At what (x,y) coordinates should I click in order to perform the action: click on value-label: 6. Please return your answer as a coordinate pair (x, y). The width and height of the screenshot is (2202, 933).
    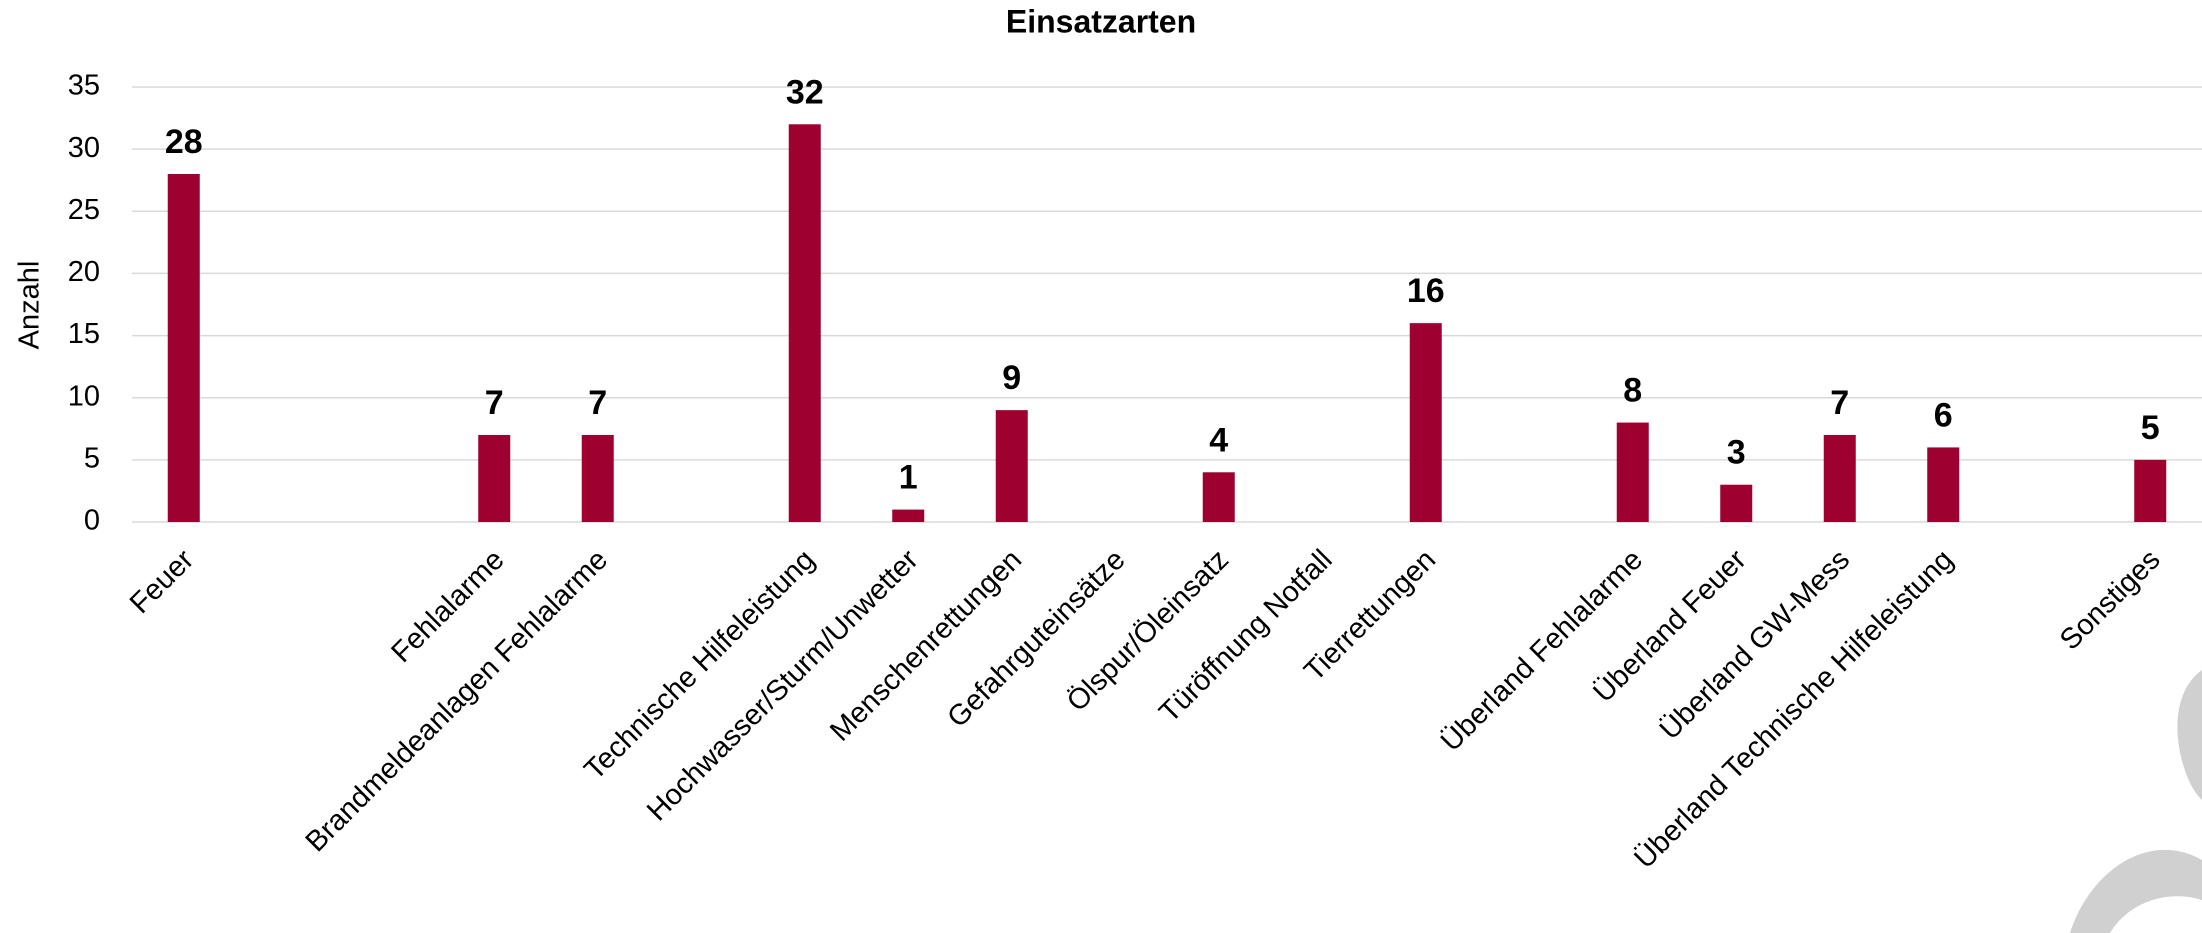
    Looking at the image, I should click on (1943, 415).